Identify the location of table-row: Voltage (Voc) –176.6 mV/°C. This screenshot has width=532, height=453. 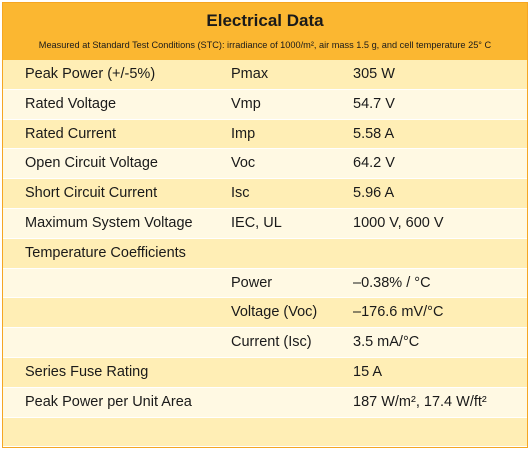
(265, 313).